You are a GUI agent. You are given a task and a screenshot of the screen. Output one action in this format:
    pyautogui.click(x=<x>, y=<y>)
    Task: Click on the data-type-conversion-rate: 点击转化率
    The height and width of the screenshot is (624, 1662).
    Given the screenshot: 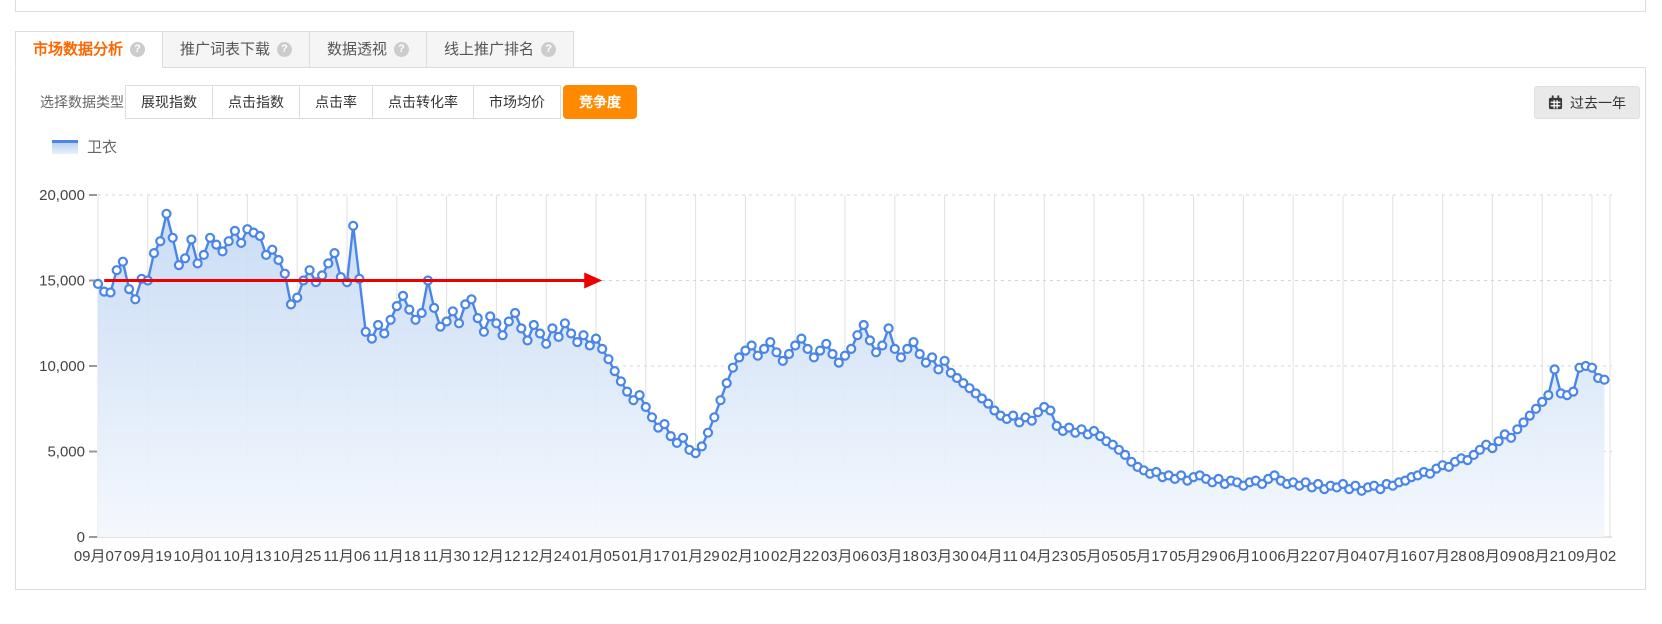 What is the action you would take?
    pyautogui.click(x=423, y=102)
    